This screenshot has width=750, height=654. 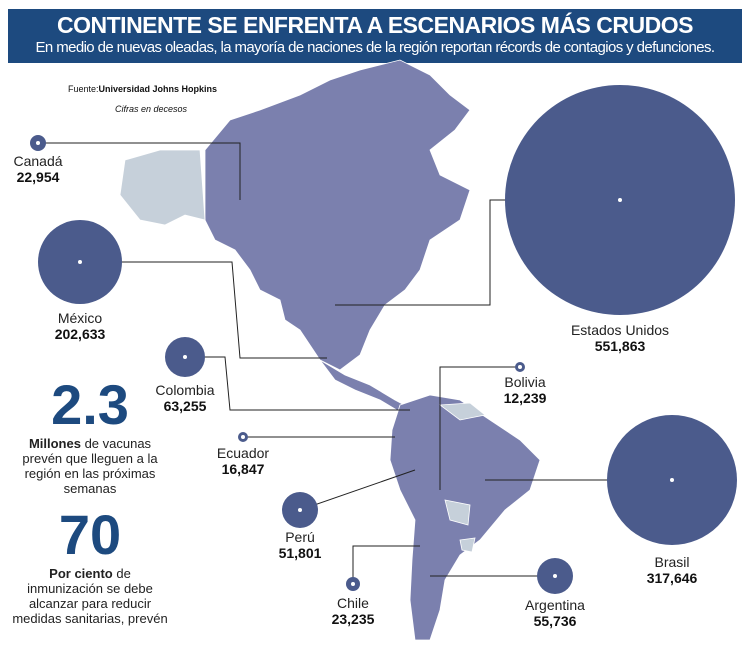 What do you see at coordinates (54, 443) in the screenshot?
I see `stat-vaccines-bold: Millones` at bounding box center [54, 443].